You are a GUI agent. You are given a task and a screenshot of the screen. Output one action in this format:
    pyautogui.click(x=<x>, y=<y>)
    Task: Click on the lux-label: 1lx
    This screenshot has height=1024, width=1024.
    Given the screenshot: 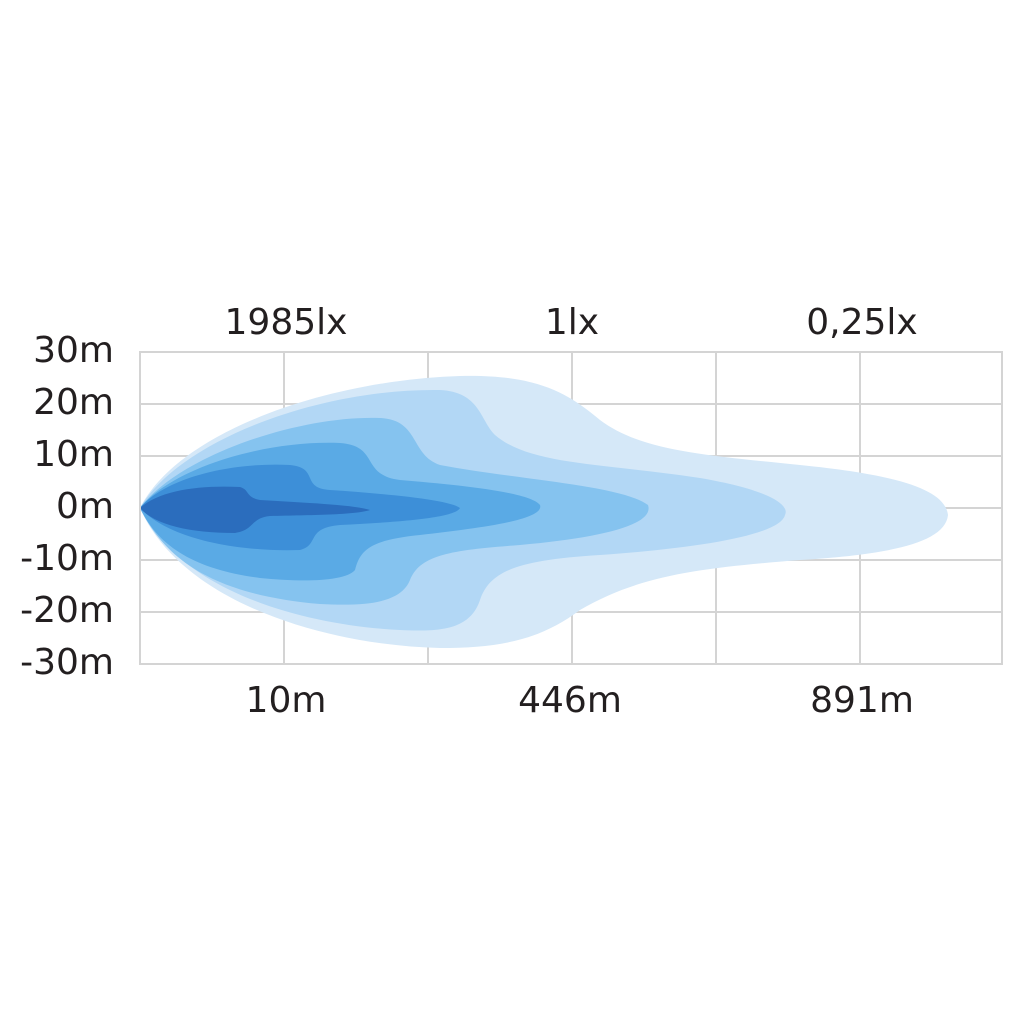 What is the action you would take?
    pyautogui.click(x=572, y=322)
    